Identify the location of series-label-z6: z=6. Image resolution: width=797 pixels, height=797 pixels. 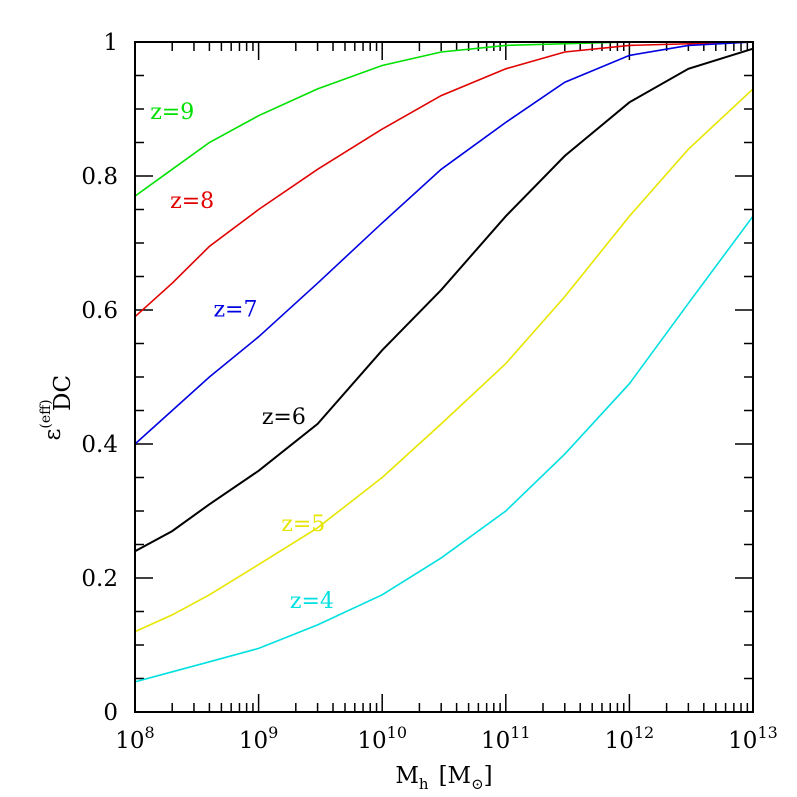
(284, 417).